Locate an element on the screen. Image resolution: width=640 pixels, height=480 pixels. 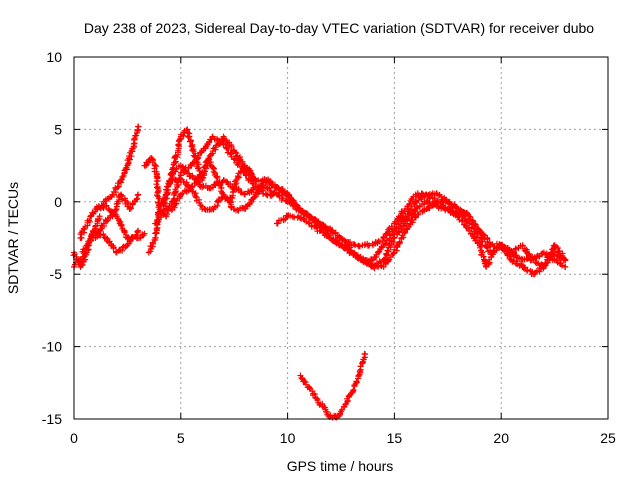
y-tick-label: -10 is located at coordinates (52, 347).